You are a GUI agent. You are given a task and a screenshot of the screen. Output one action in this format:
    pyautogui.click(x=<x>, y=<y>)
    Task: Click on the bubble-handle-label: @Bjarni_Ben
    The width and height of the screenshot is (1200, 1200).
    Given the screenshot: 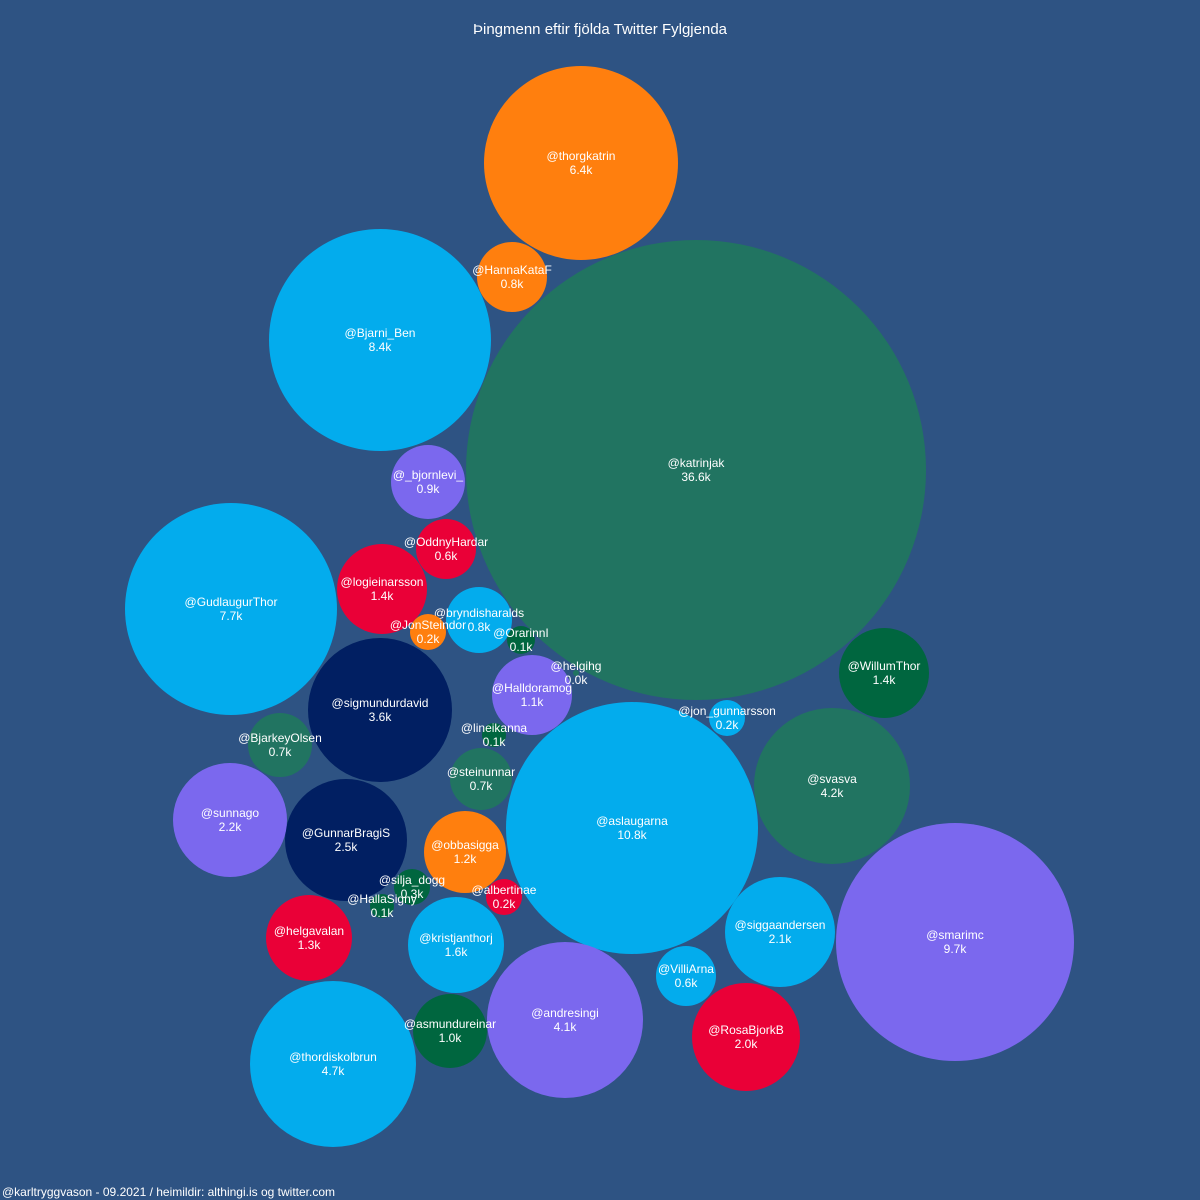 What is the action you would take?
    pyautogui.click(x=380, y=333)
    